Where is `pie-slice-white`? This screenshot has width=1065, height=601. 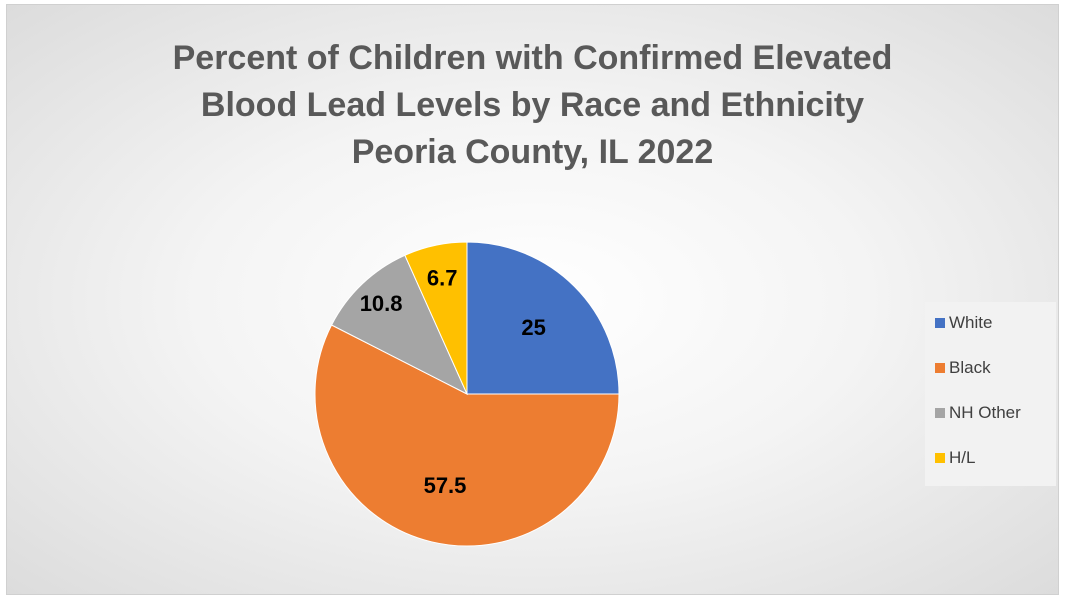 pie-slice-white is located at coordinates (543, 318).